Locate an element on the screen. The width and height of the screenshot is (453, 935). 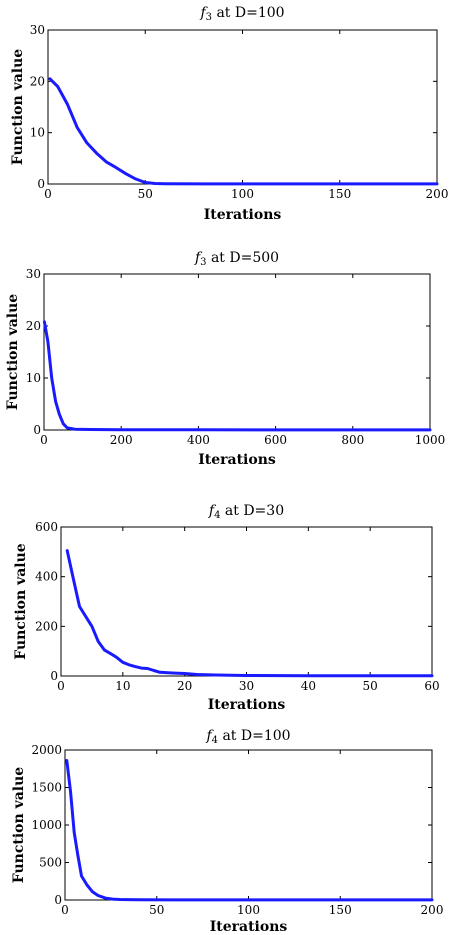
y-tick-label: 500 is located at coordinates (50, 863).